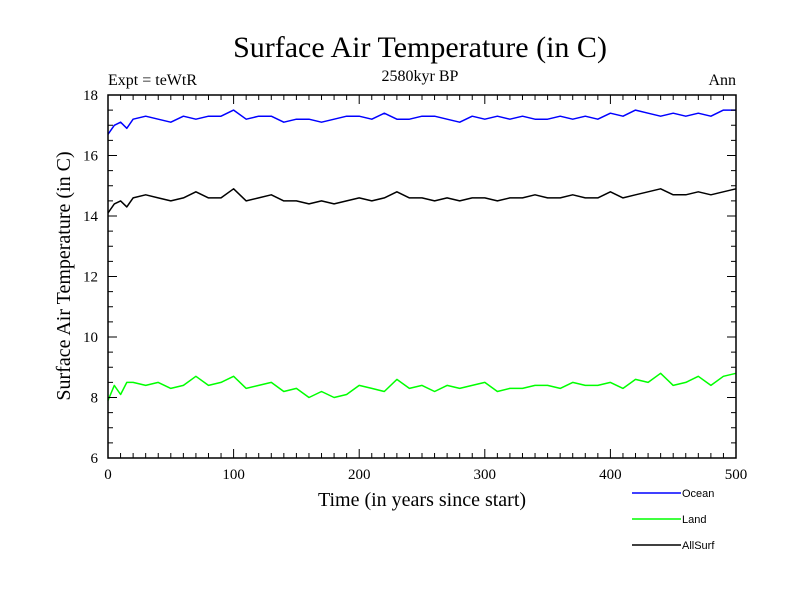 The image size is (800, 600). Describe the element at coordinates (422, 386) in the screenshot. I see `series-line-land` at that location.